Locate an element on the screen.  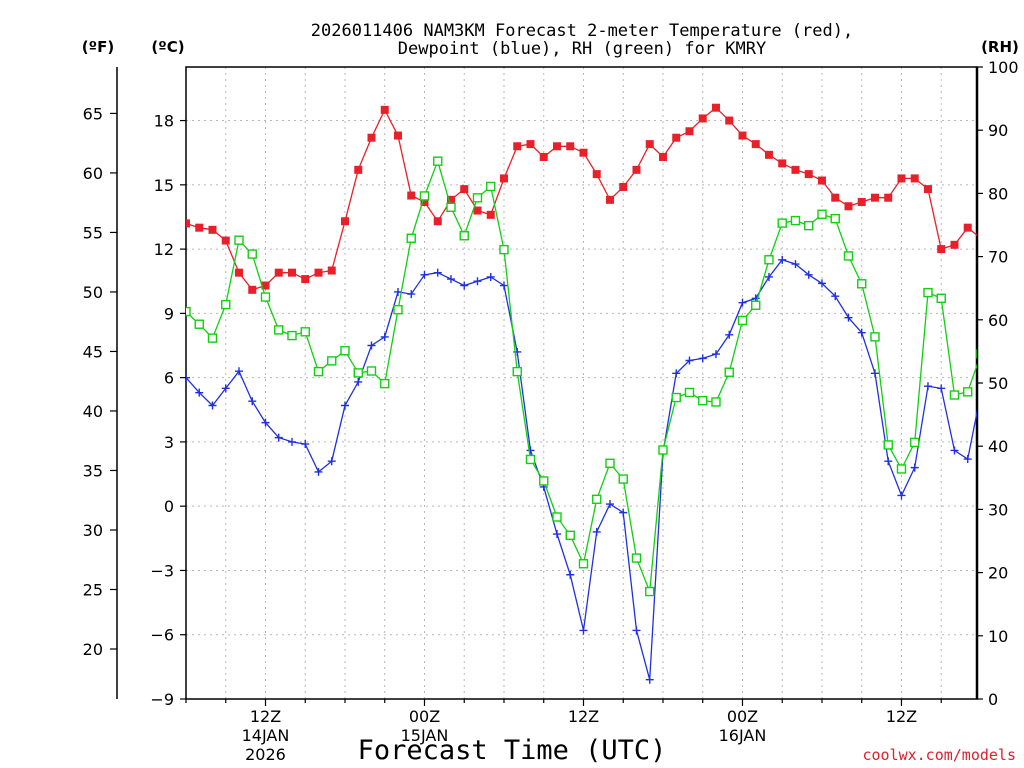
celsius-tick-label: −3 is located at coordinates (162, 570).